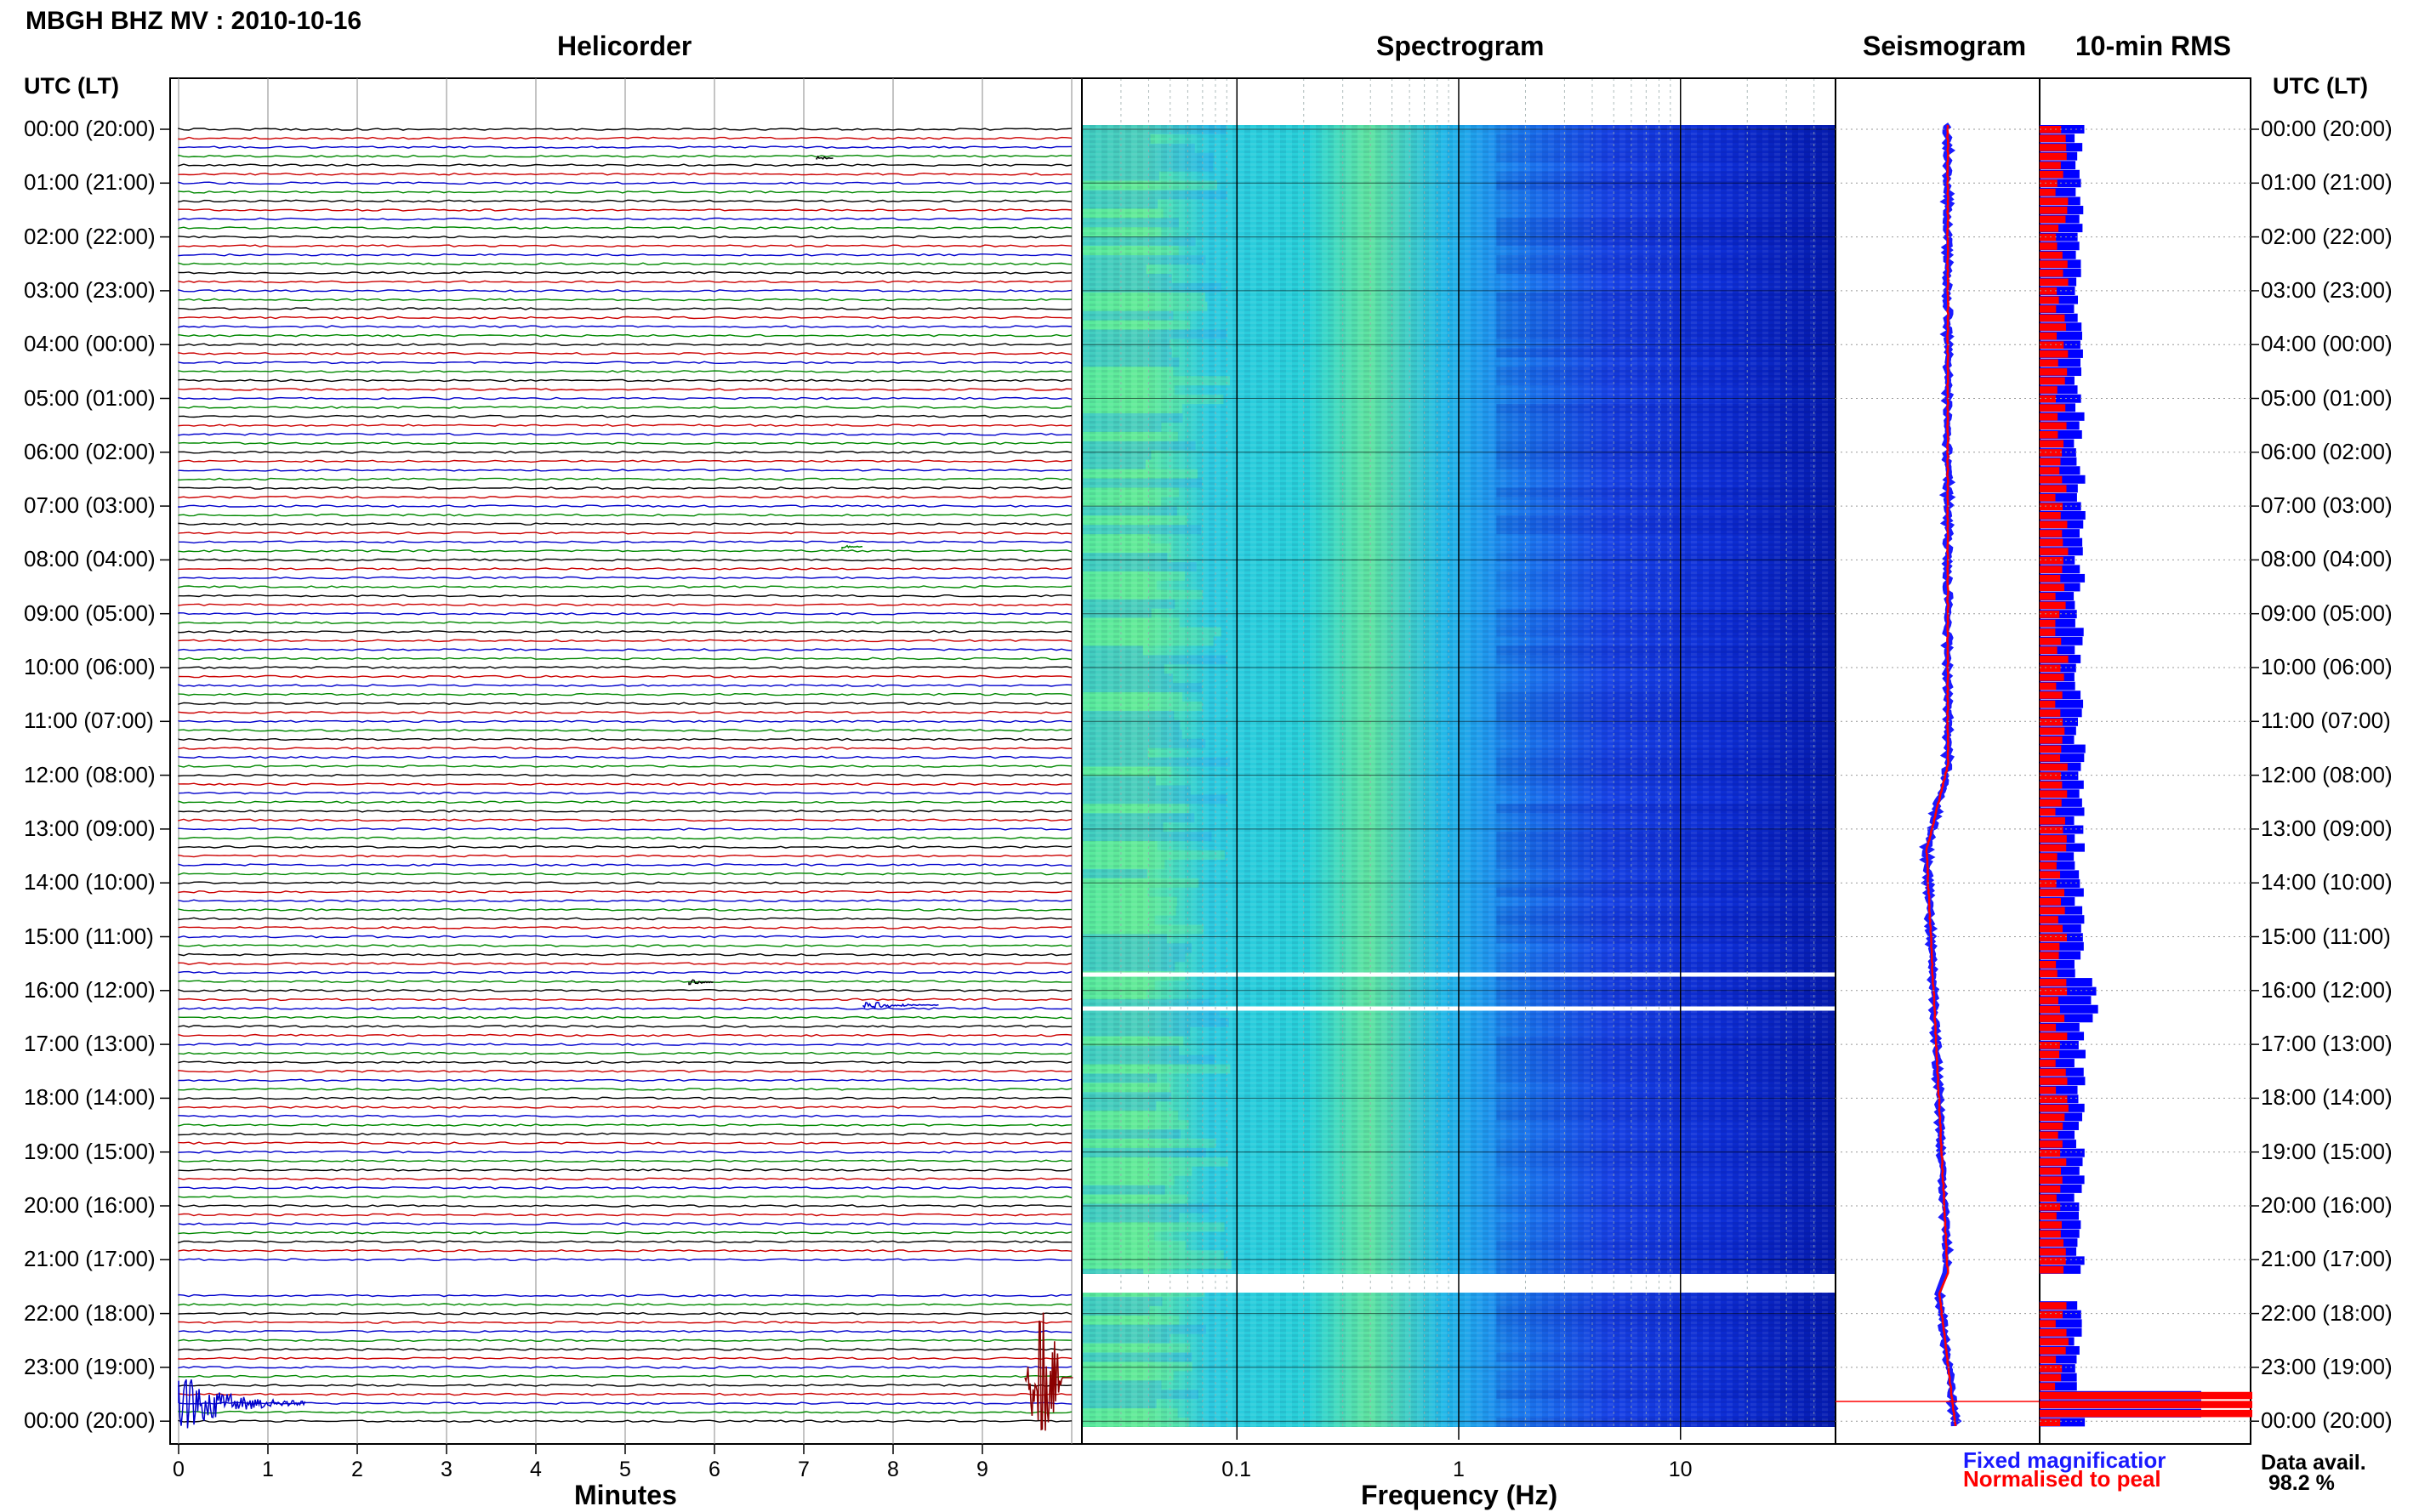  What do you see at coordinates (90, 505) in the screenshot?
I see `time-label: 07:00 (03:00)` at bounding box center [90, 505].